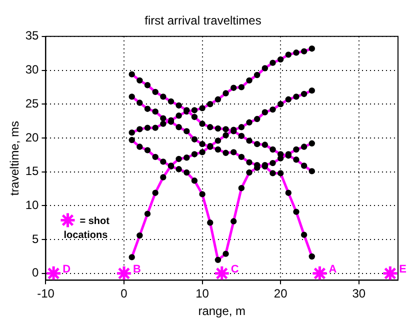 The image size is (420, 327). I want to click on y-tick-label: 25, so click(32, 103).